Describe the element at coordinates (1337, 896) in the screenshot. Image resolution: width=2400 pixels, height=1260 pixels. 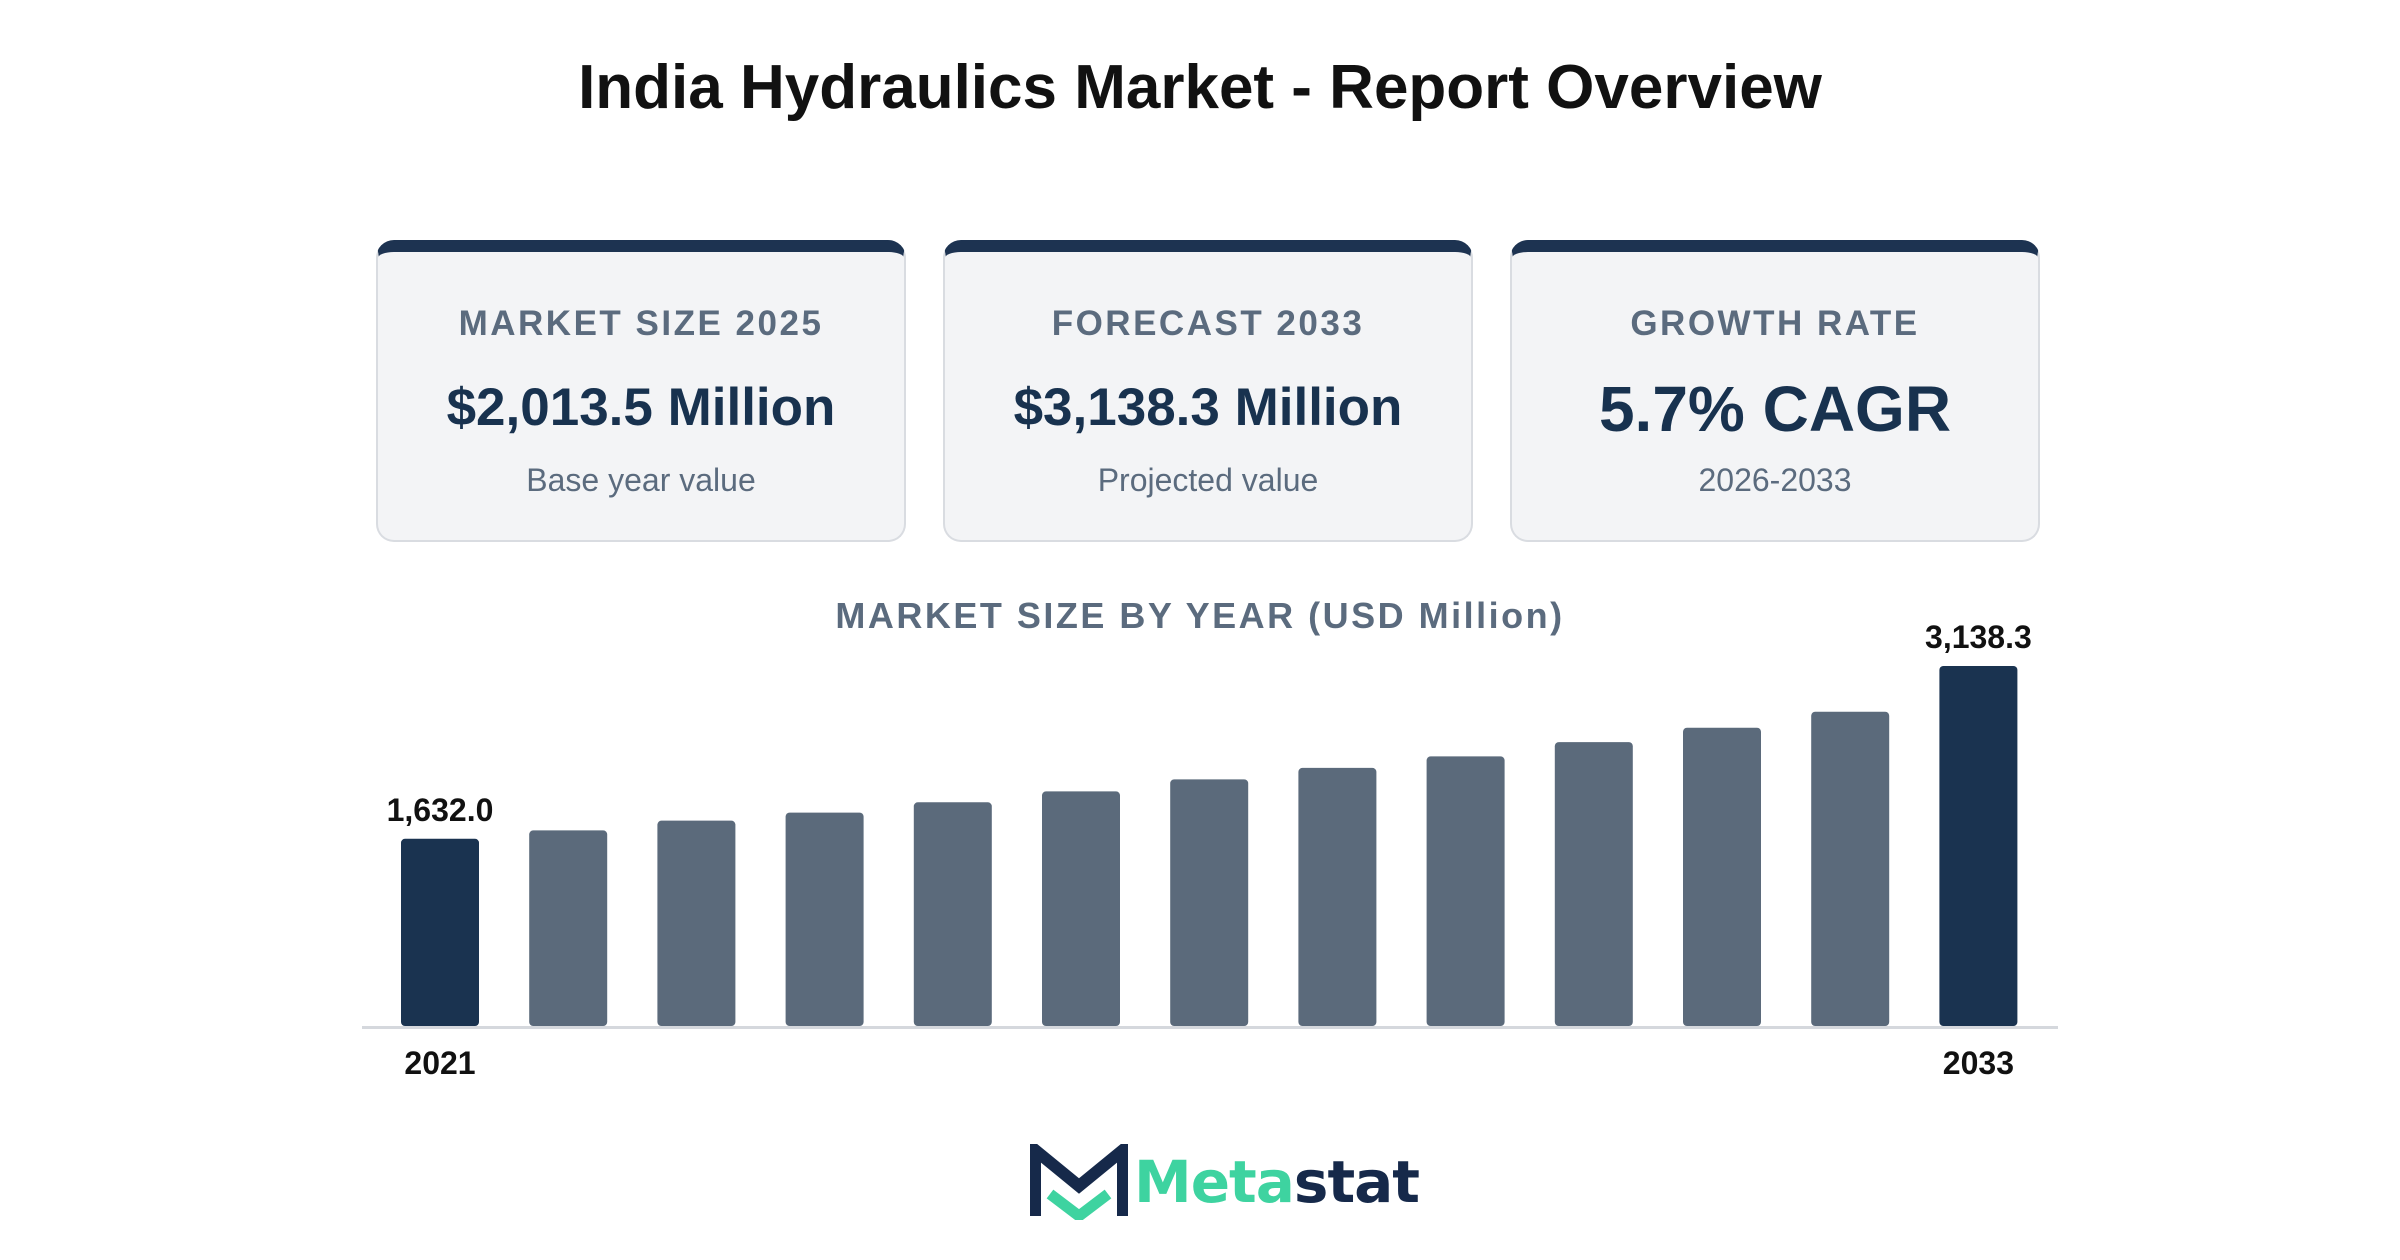
I see `bar-2028` at that location.